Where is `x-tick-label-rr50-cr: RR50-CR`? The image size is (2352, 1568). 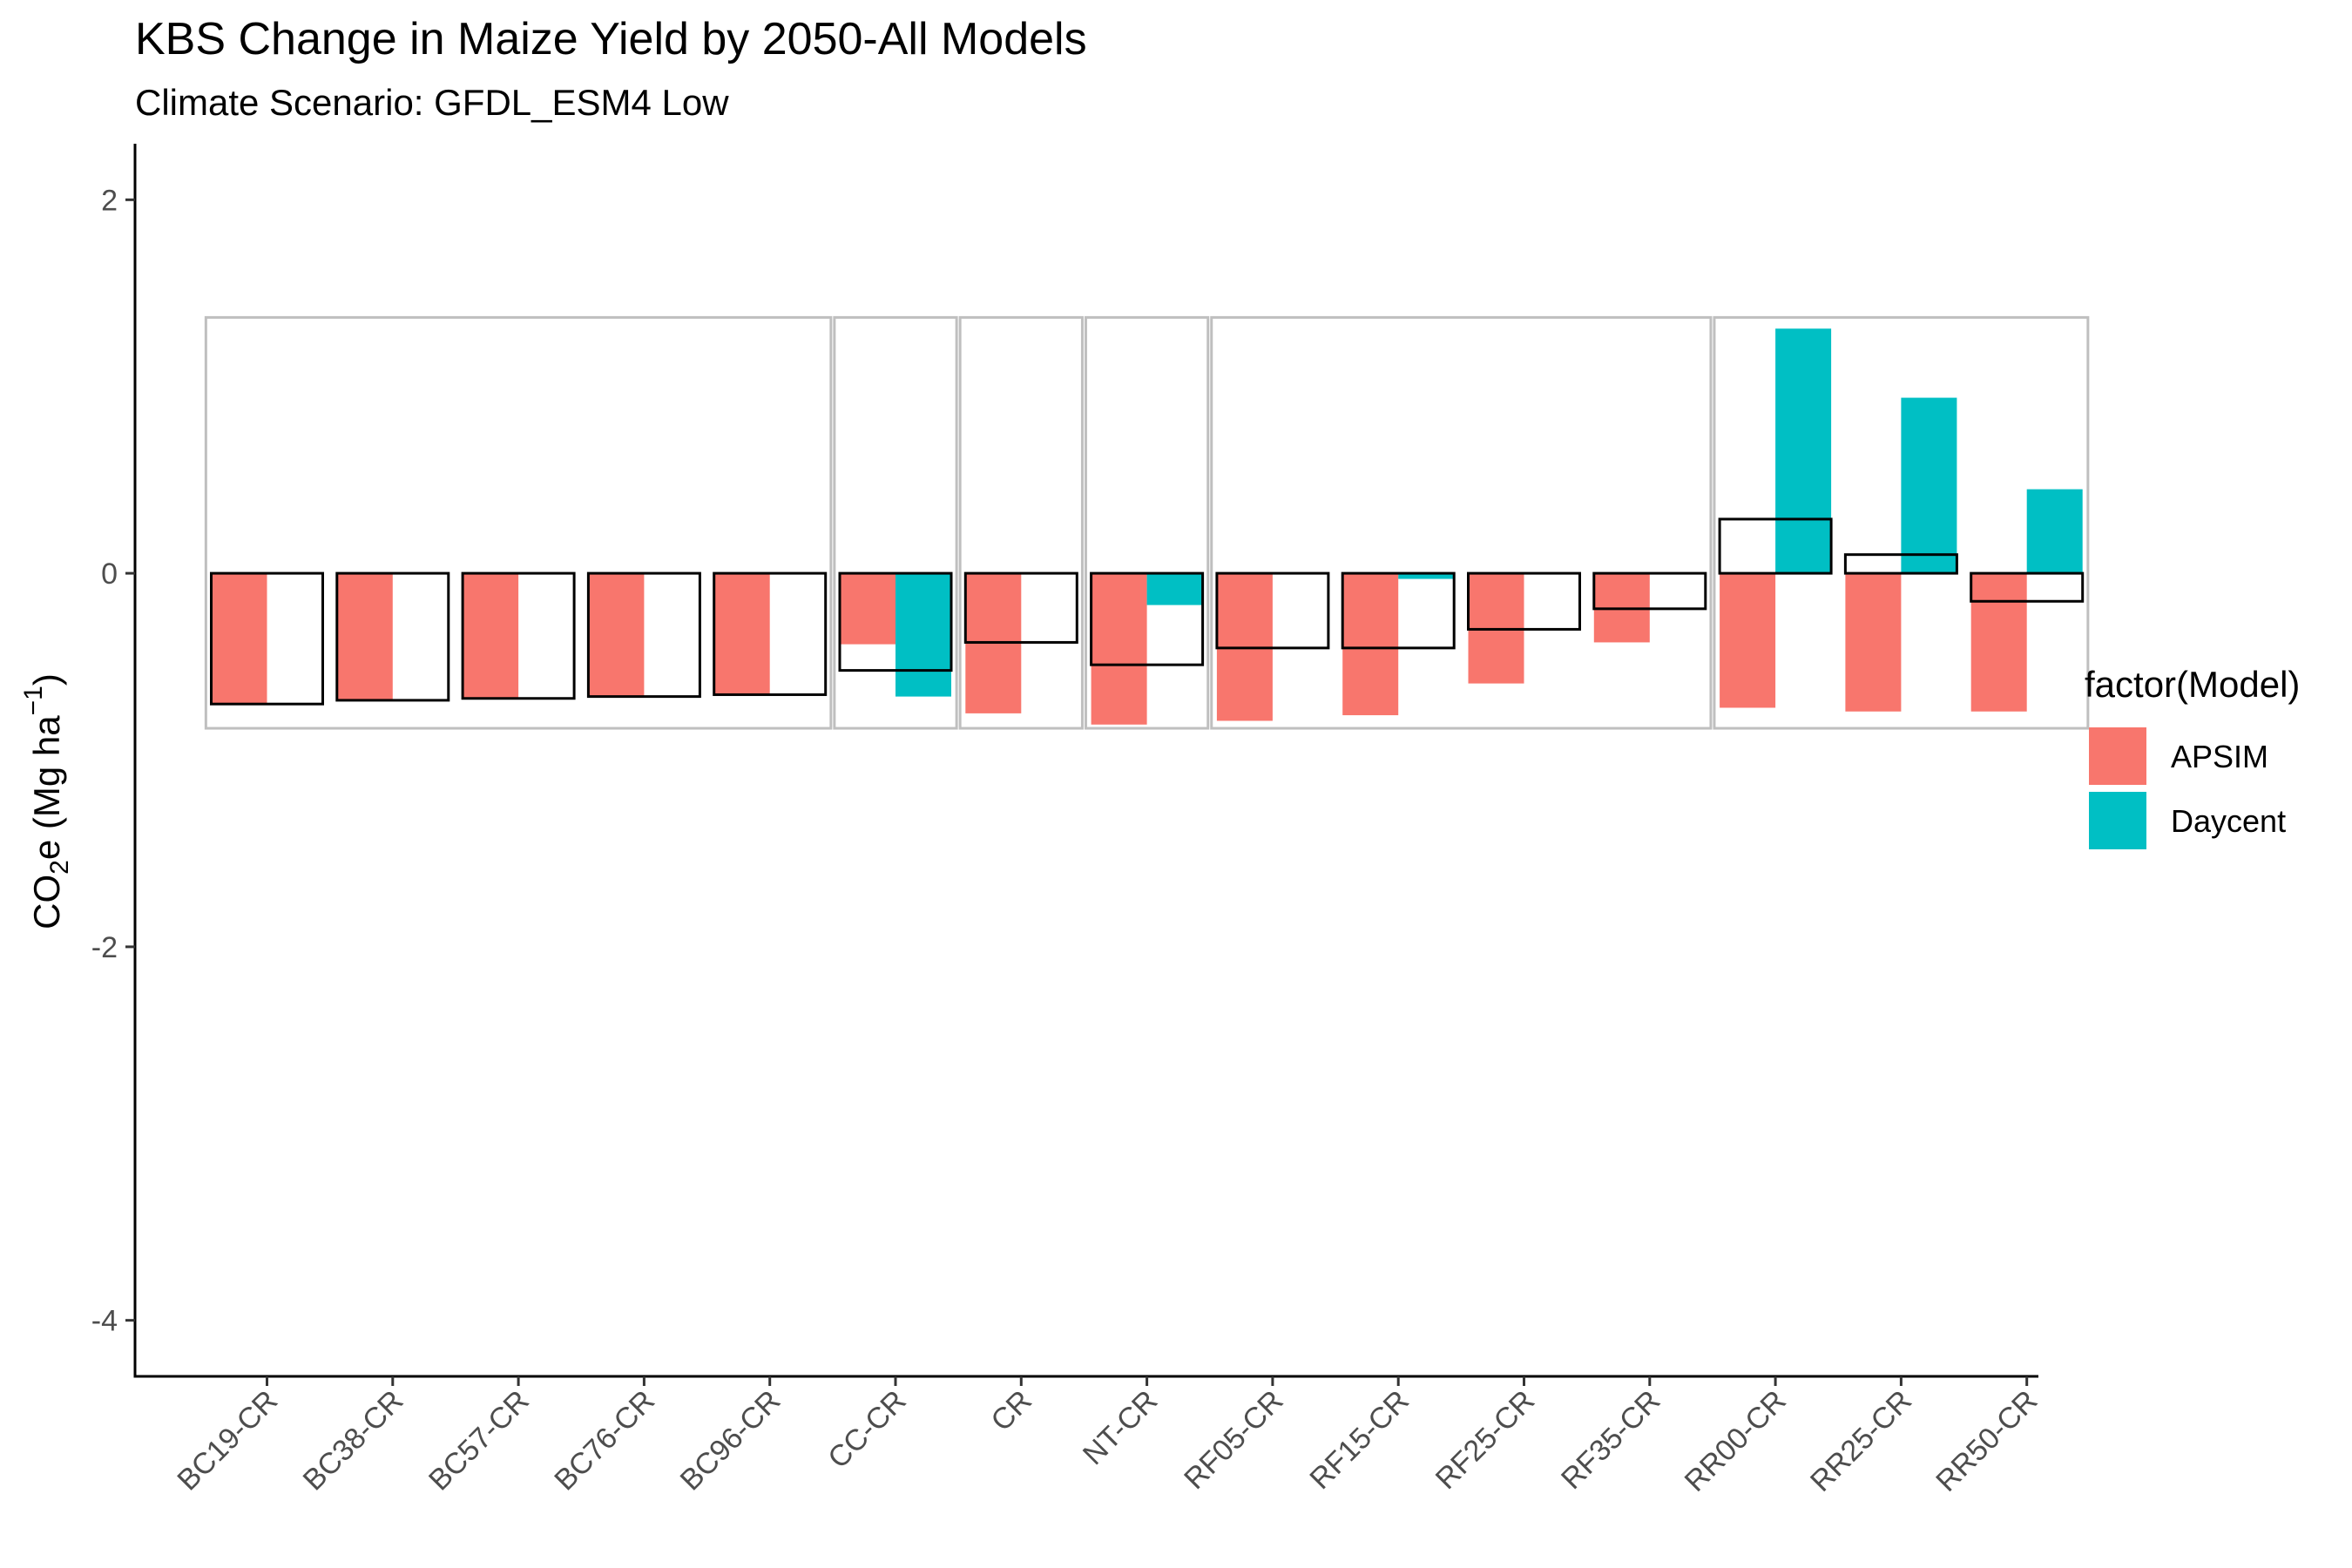 x-tick-label-rr50-cr: RR50-CR is located at coordinates (1987, 1441).